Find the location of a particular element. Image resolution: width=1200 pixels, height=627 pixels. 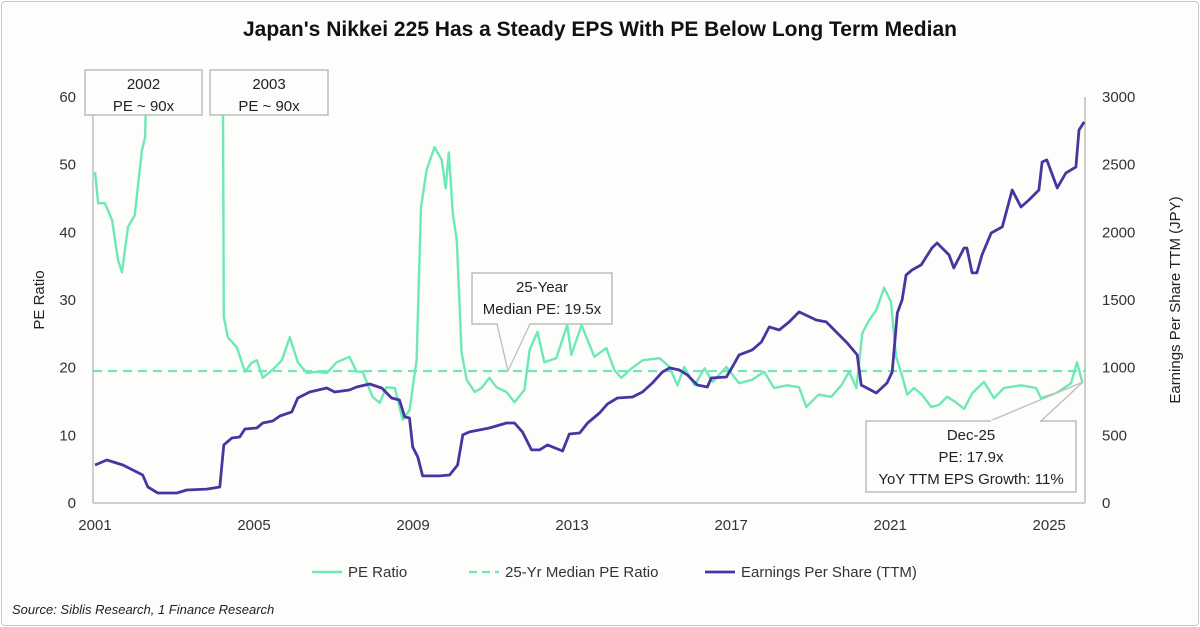

right-y-tick-label: 2500 is located at coordinates (1118, 165).